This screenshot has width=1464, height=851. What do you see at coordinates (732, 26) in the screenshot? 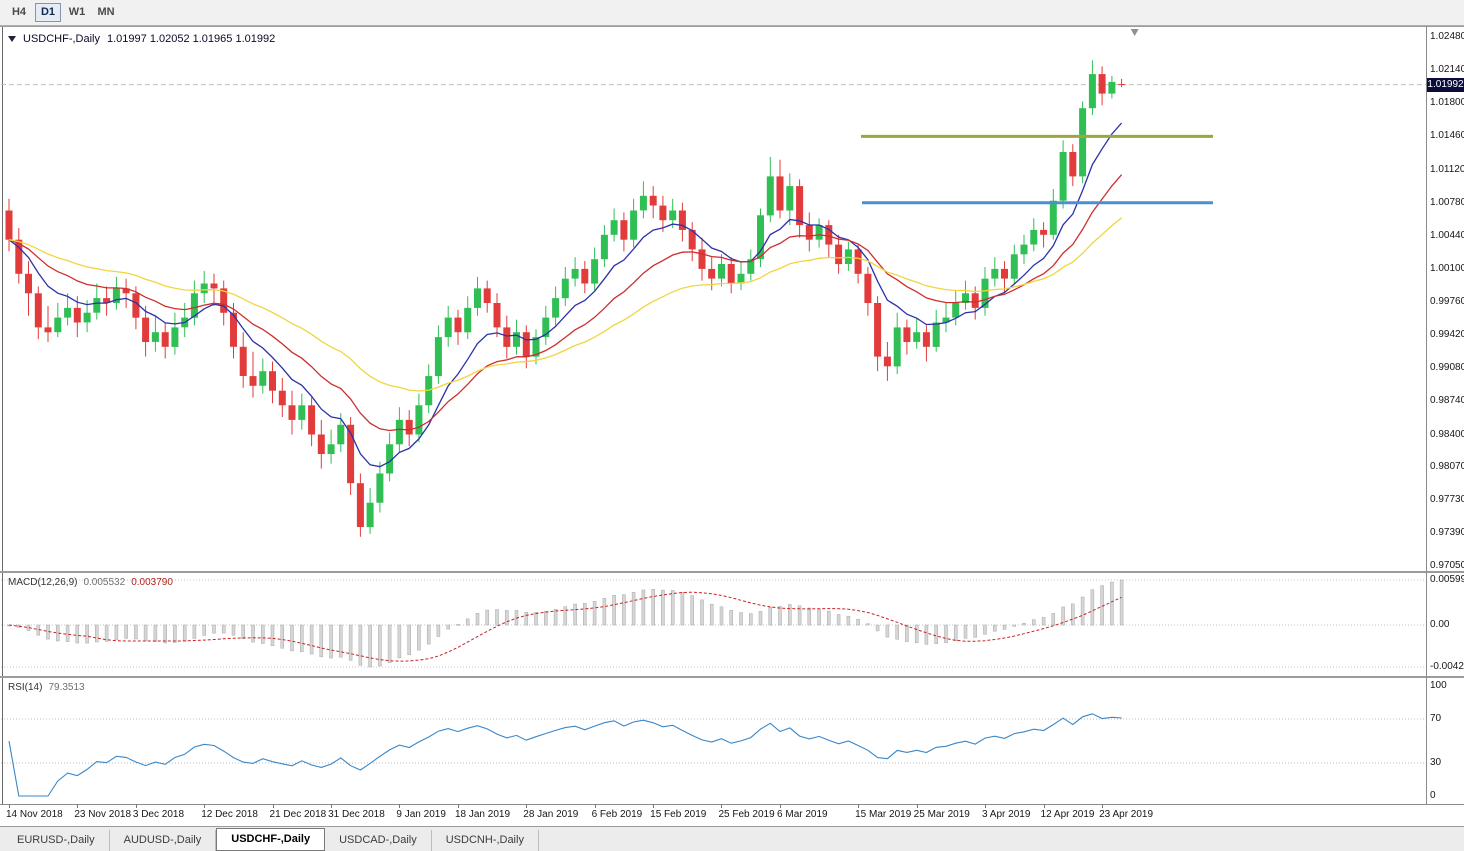
I see `toolbar-divider` at bounding box center [732, 26].